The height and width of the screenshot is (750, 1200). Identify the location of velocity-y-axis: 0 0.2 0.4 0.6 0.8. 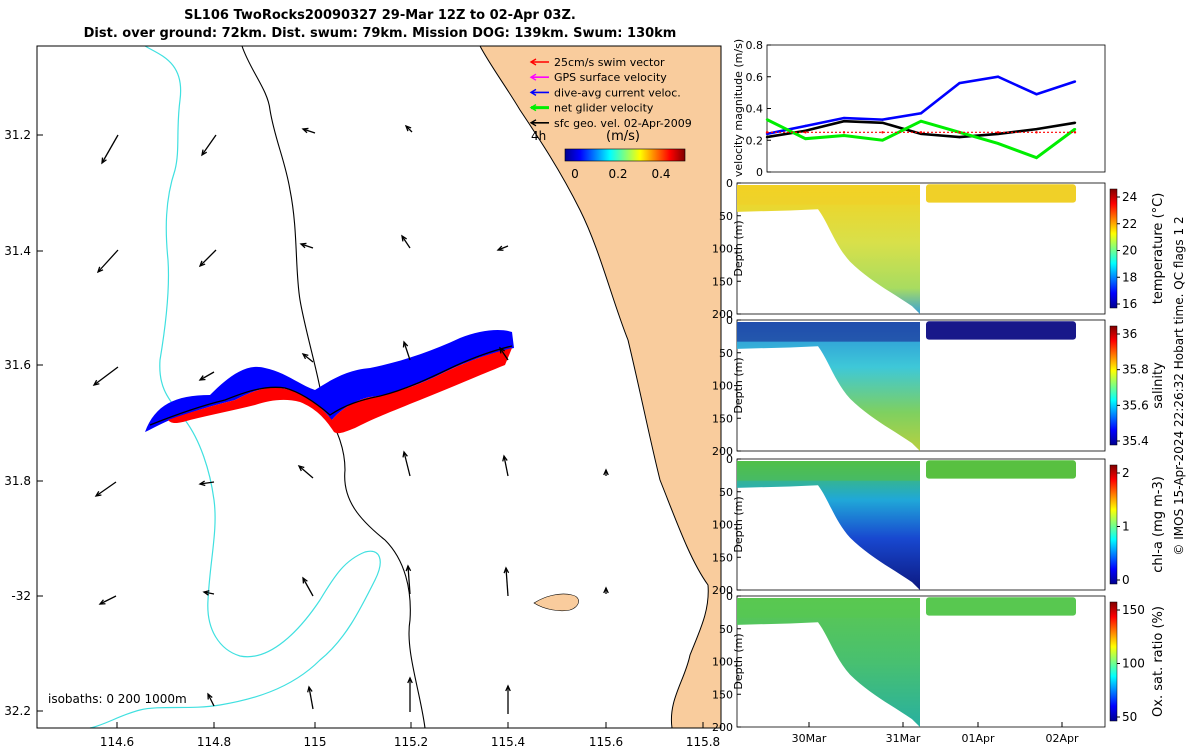
(758, 109).